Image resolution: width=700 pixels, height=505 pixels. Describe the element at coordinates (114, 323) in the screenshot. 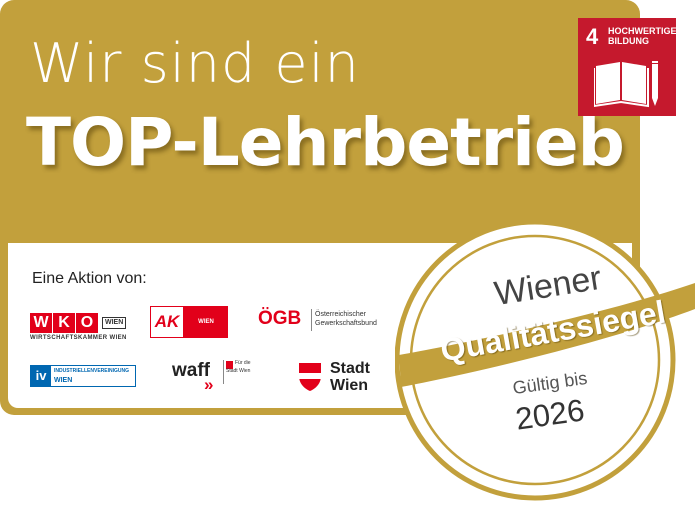

I see `wko-tag: WIEN` at that location.